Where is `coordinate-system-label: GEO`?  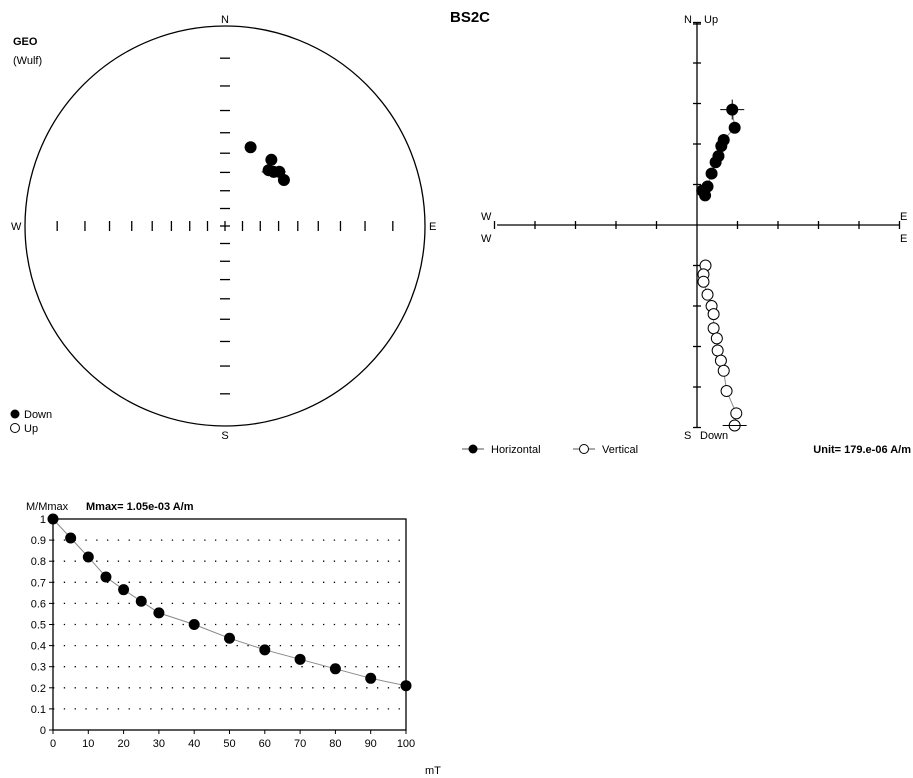 coordinate-system-label: GEO is located at coordinates (25, 42).